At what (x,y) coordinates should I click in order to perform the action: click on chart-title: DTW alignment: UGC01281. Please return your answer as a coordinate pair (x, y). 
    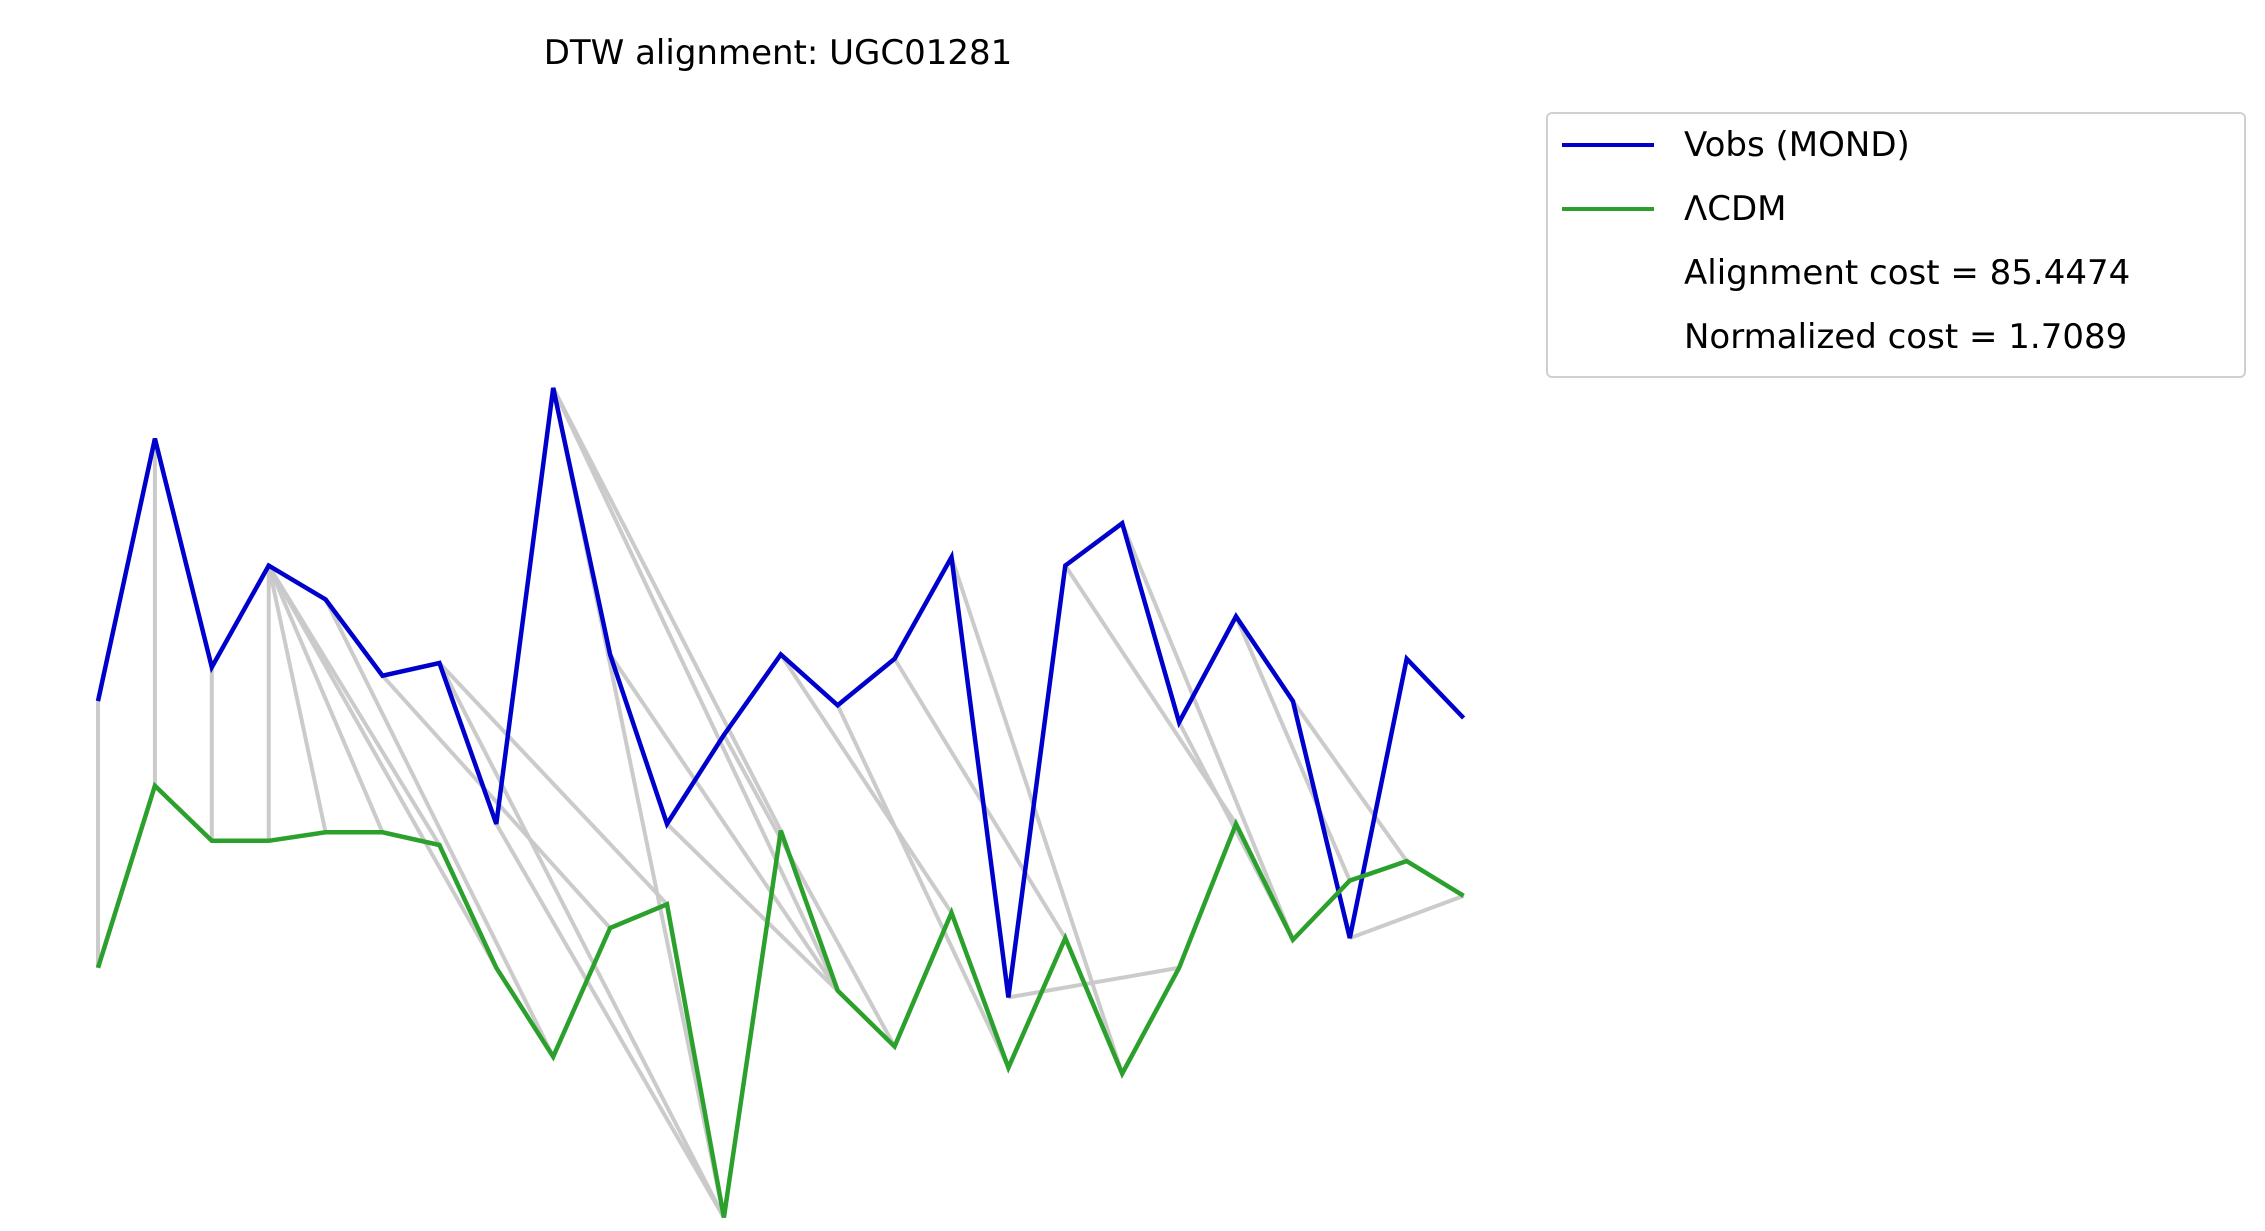
    Looking at the image, I should click on (778, 53).